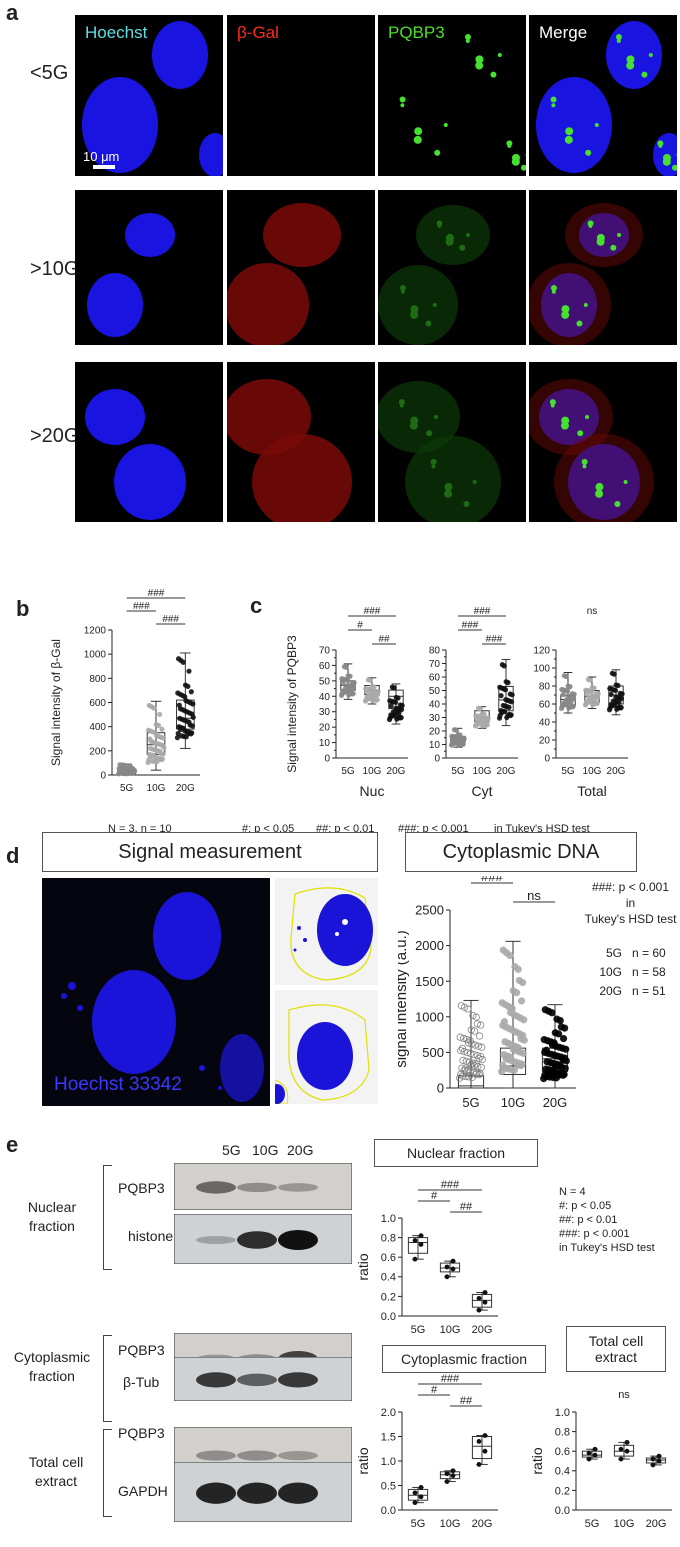 This screenshot has height=1547, width=680. I want to click on y-axis-label: Signal intensity of β-Gal, so click(56, 702).